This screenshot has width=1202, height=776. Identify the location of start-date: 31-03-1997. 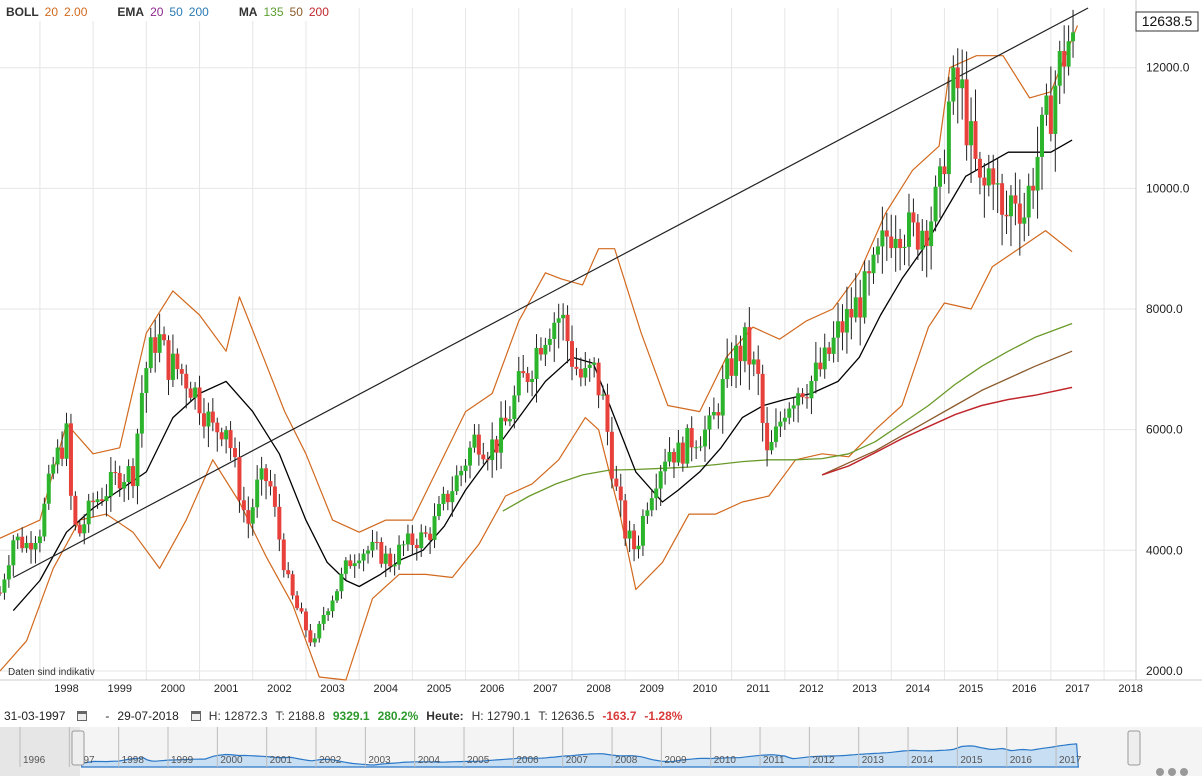
(35, 716).